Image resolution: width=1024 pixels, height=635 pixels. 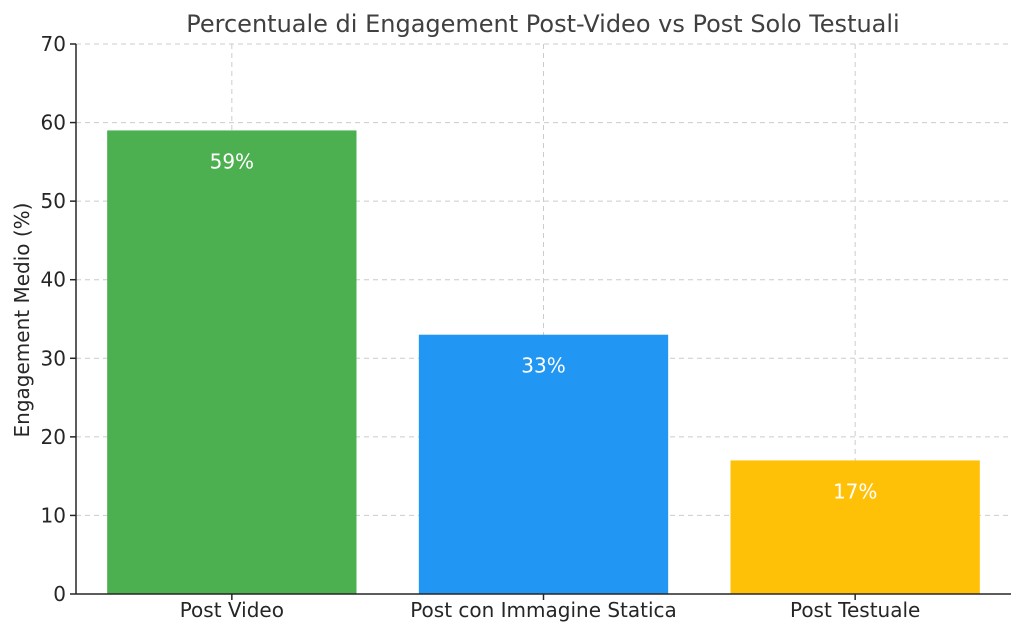 I want to click on y-tick-label: 10, so click(x=53, y=515).